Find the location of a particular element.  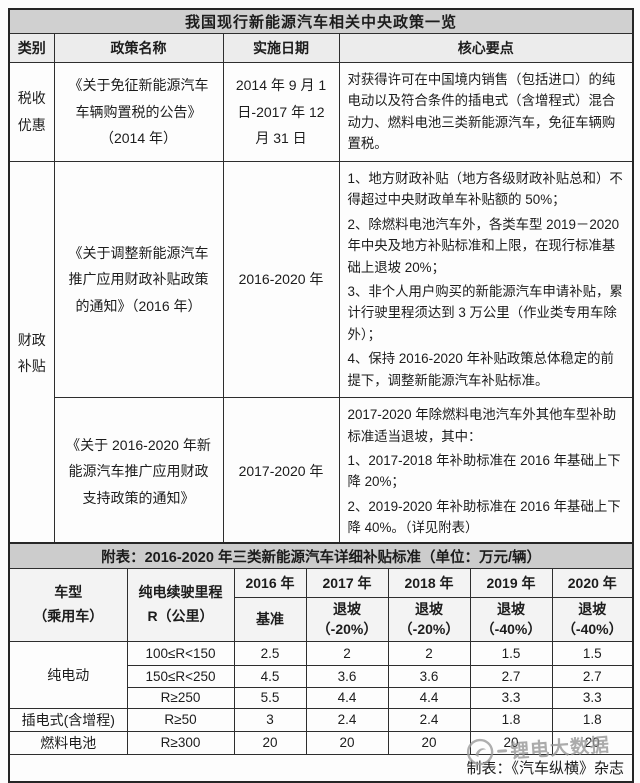

range-cell: R≥250 is located at coordinates (180, 697).